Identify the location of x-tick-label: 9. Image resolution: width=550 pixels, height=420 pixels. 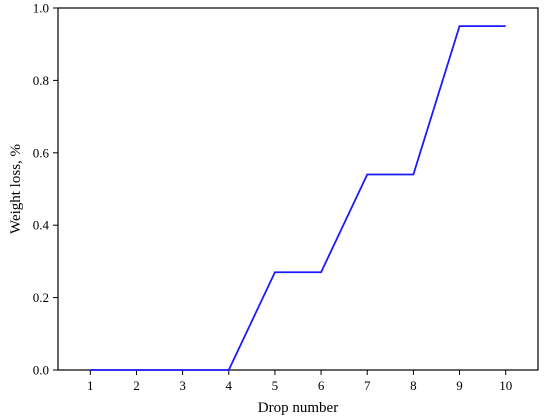
(459, 385).